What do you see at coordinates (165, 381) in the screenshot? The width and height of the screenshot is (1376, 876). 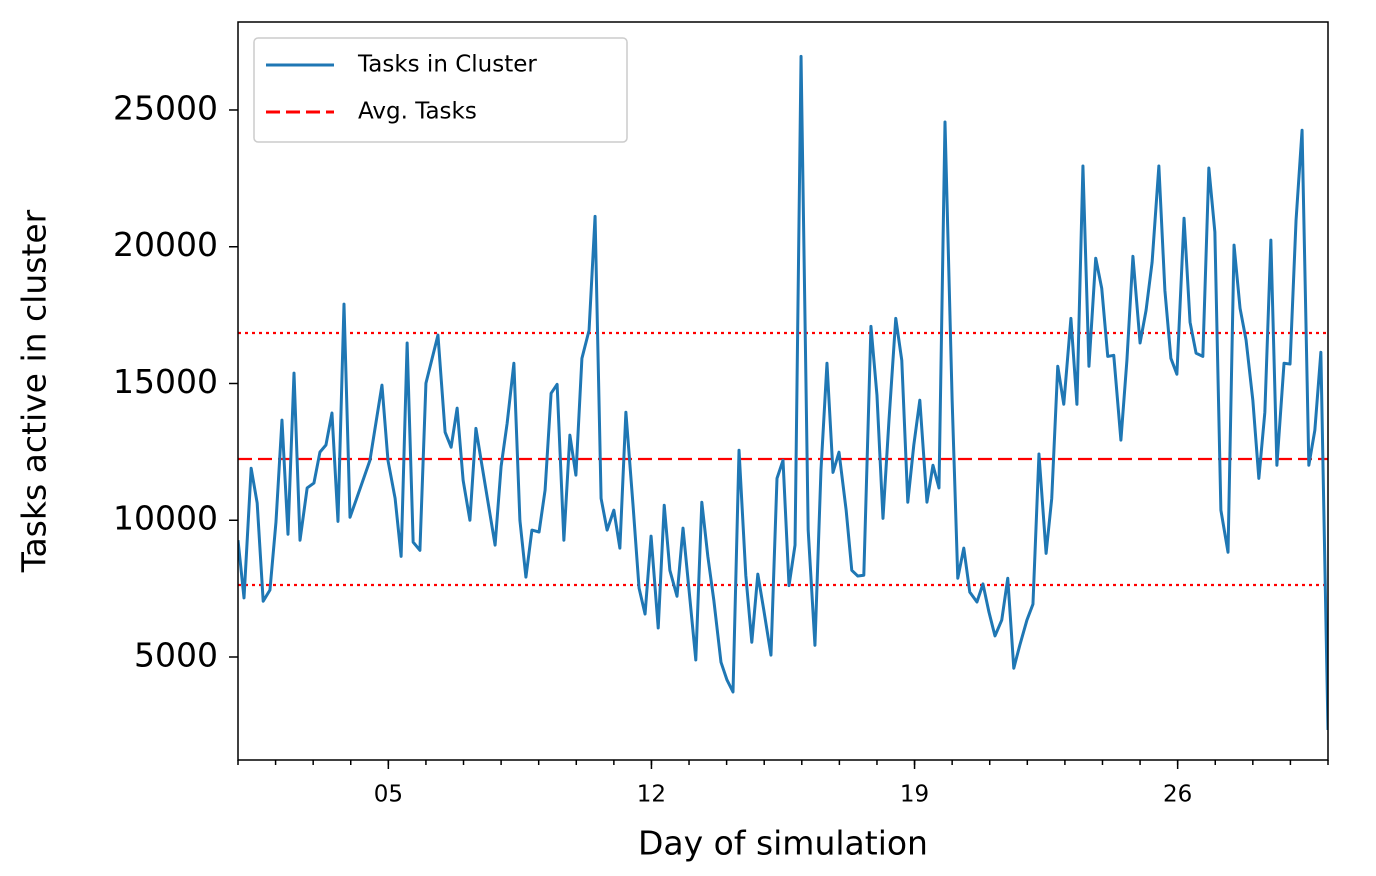 I see `y-tick-label: 15000` at bounding box center [165, 381].